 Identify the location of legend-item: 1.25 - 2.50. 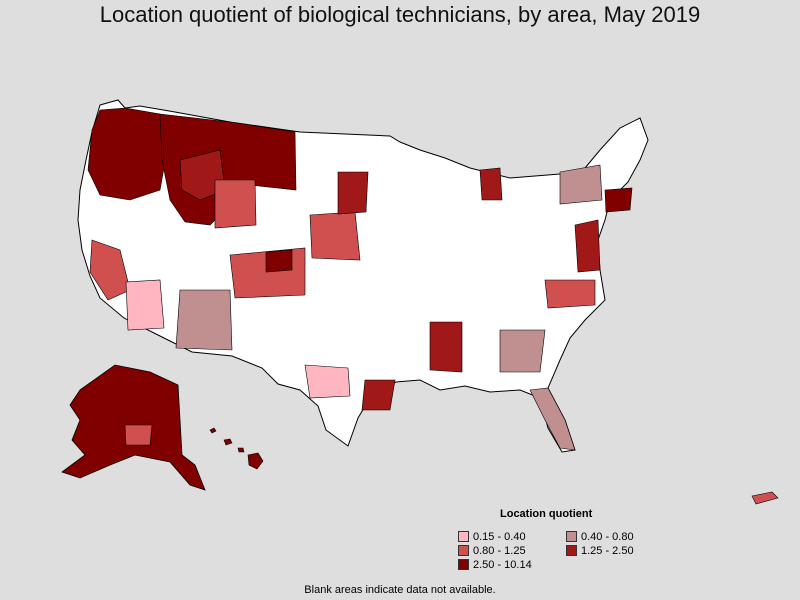
(611, 550).